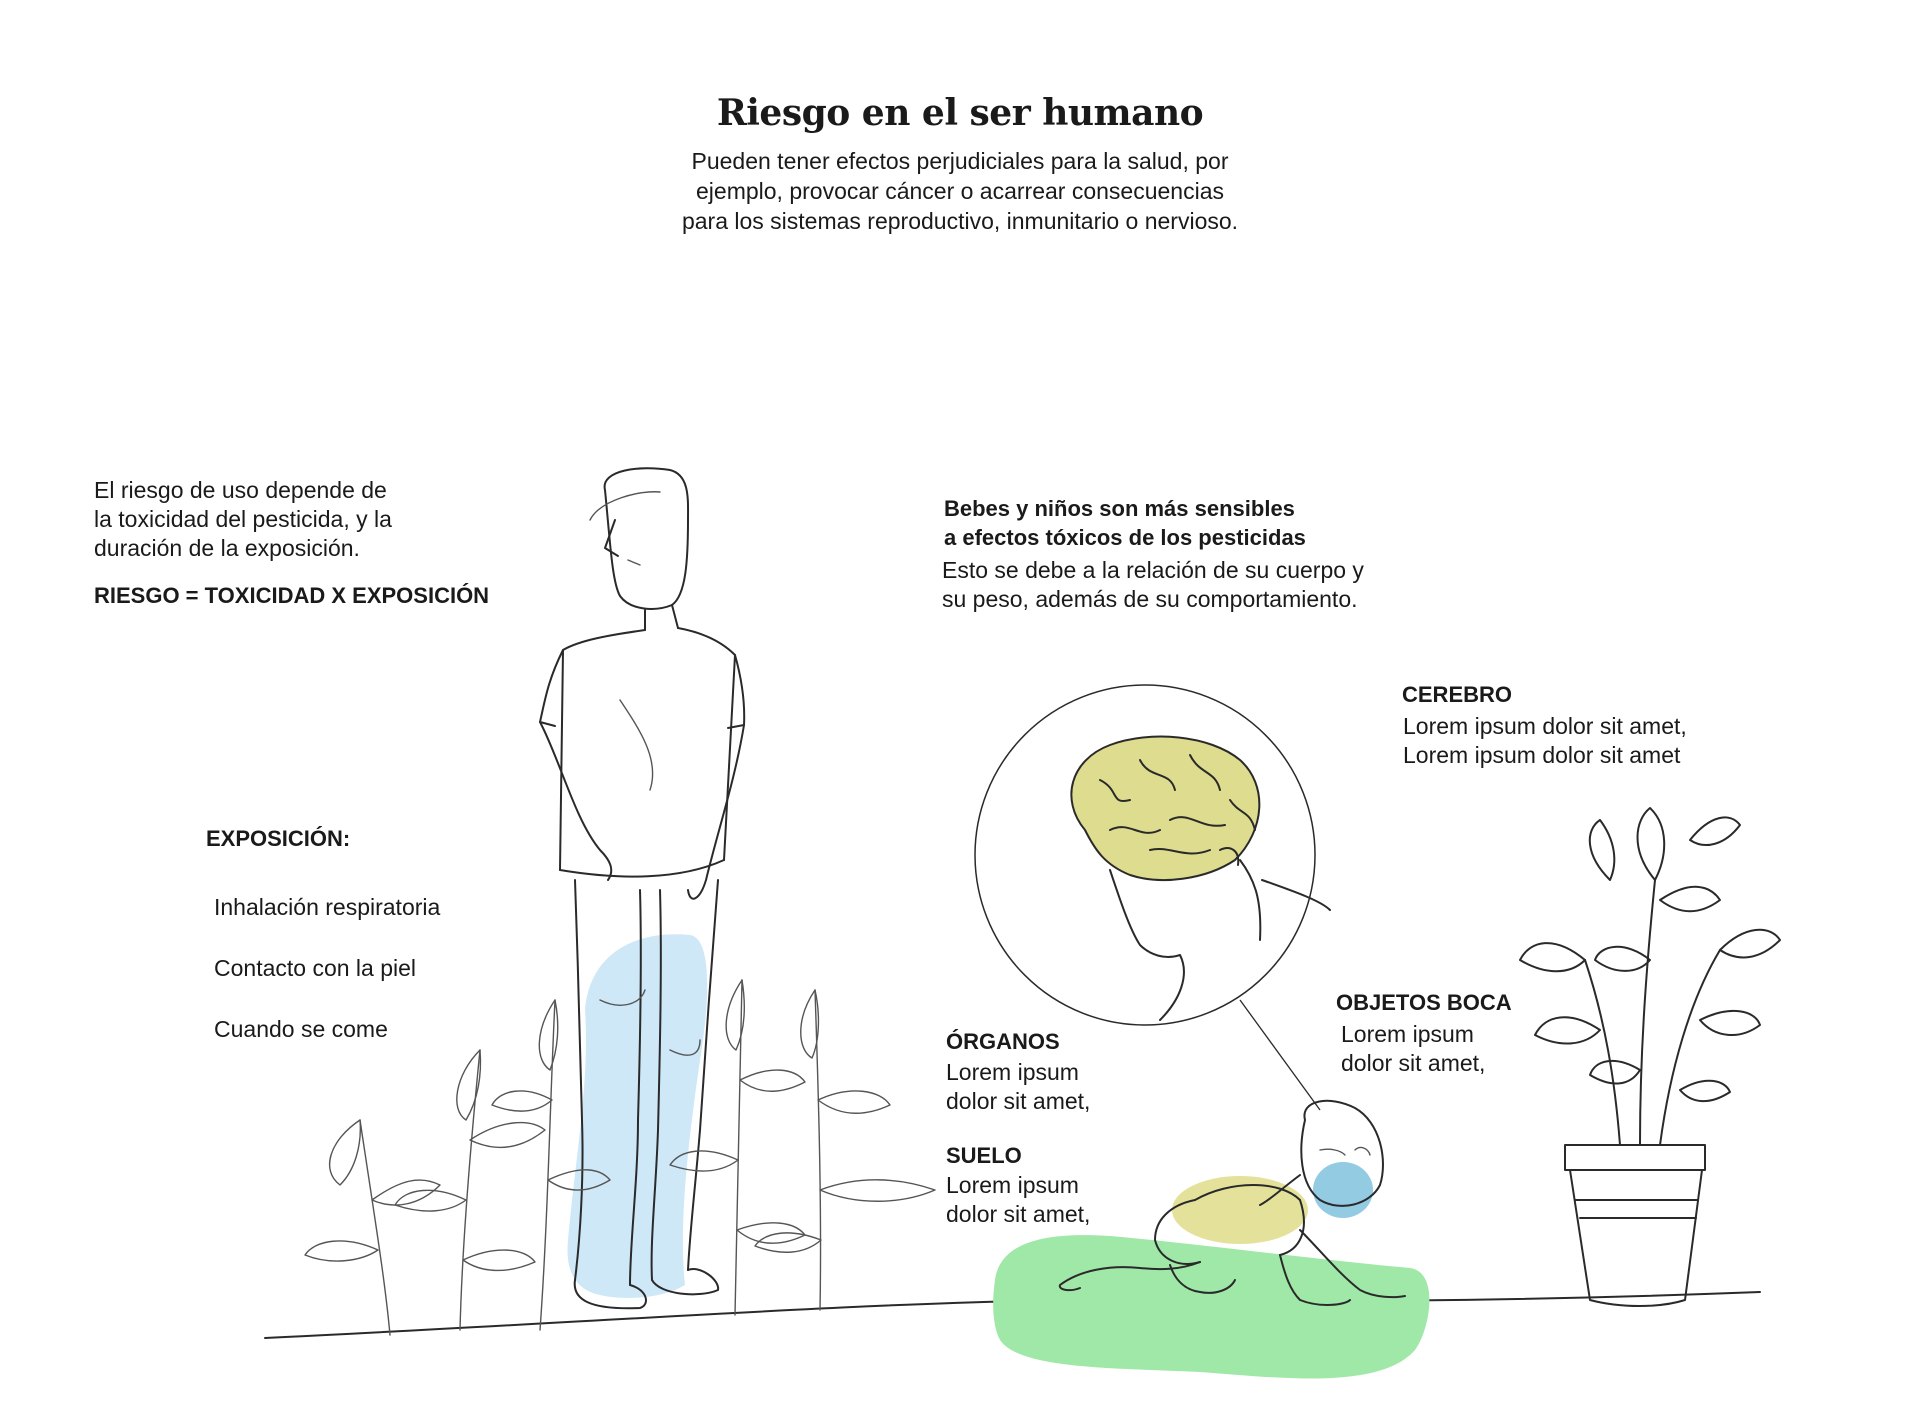 The height and width of the screenshot is (1428, 1920). I want to click on risk-line: la toxicidad del pesticida, y la, so click(243, 519).